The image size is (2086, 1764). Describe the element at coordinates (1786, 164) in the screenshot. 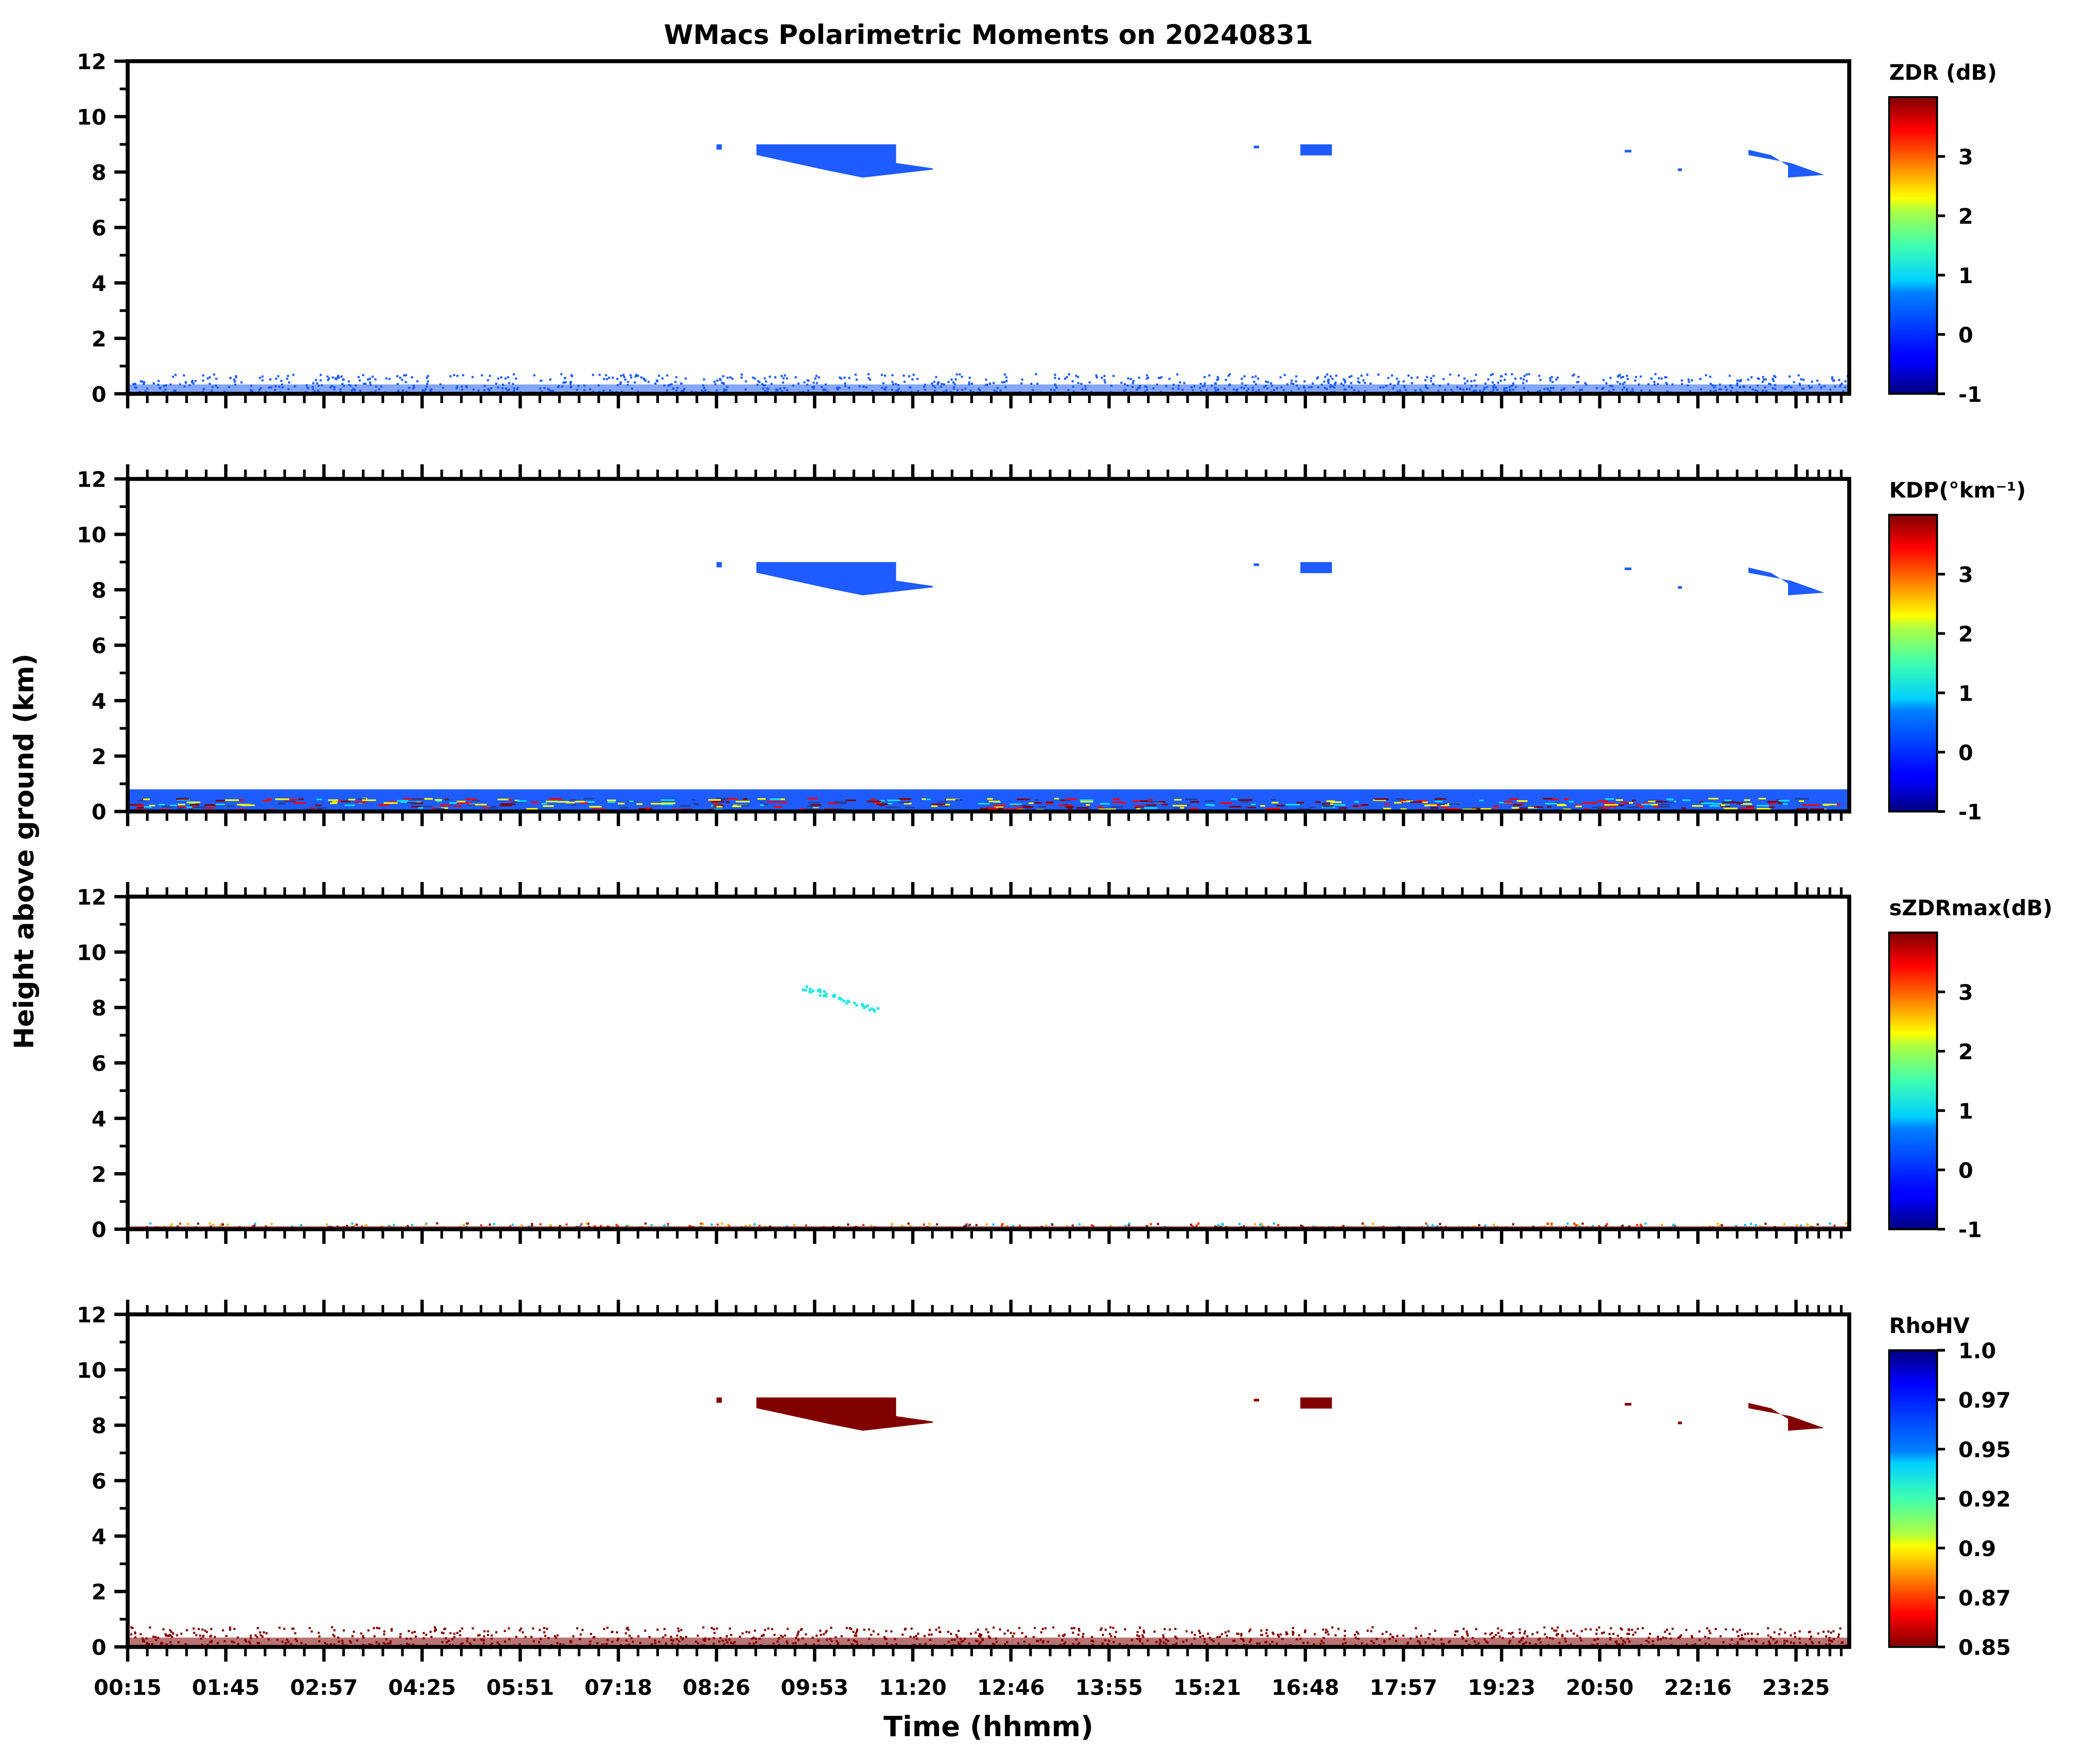

I see `cloud-echo-region` at that location.